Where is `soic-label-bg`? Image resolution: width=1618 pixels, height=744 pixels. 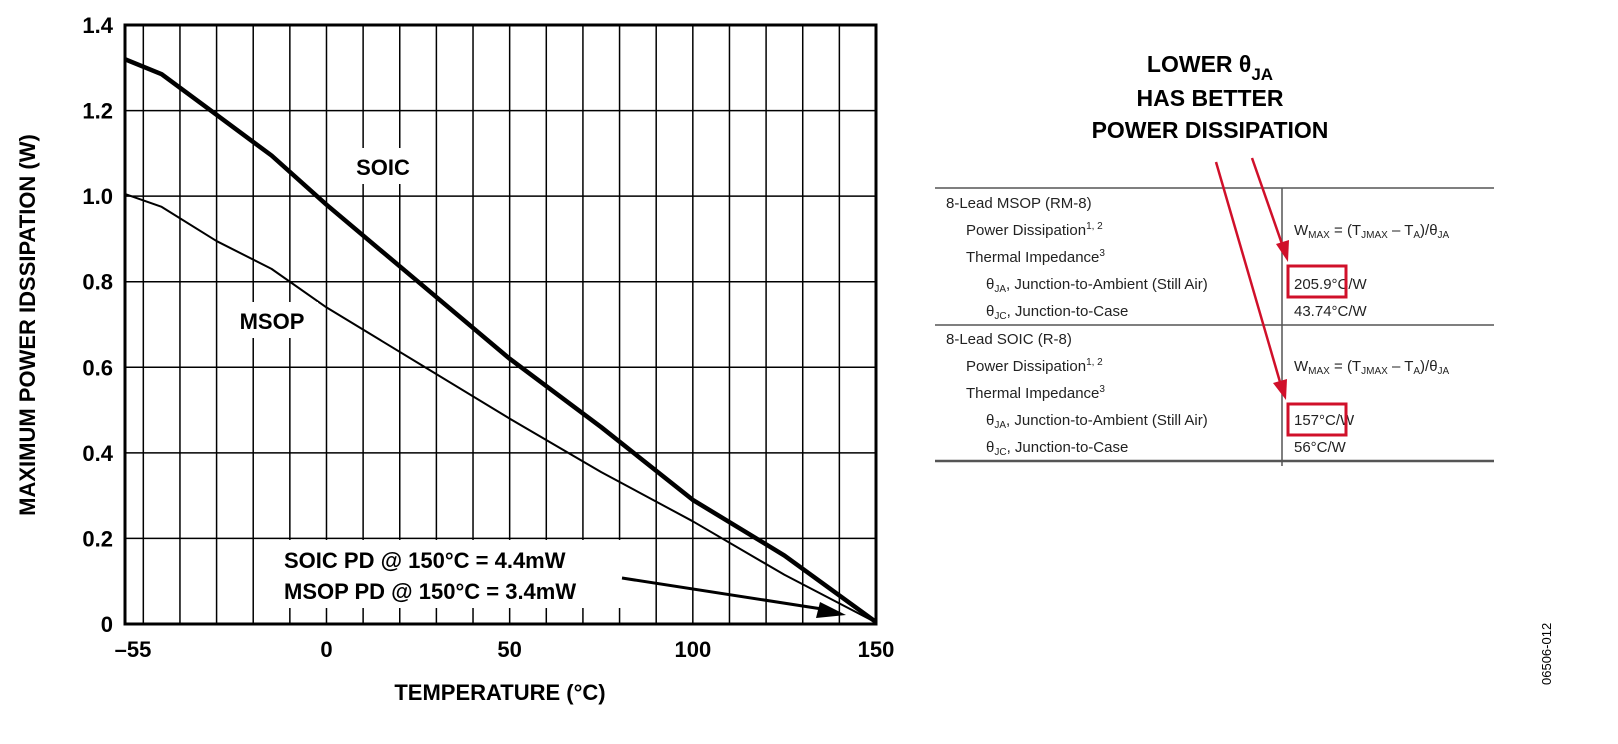 soic-label-bg is located at coordinates (383, 166).